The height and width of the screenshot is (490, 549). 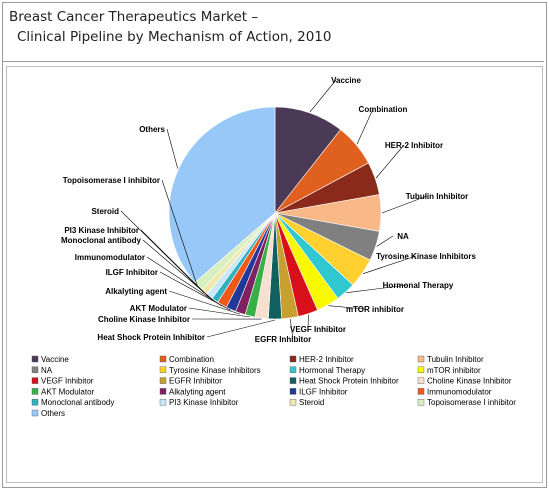 I want to click on legend-label: Tubulin Inhibitor, so click(x=455, y=359).